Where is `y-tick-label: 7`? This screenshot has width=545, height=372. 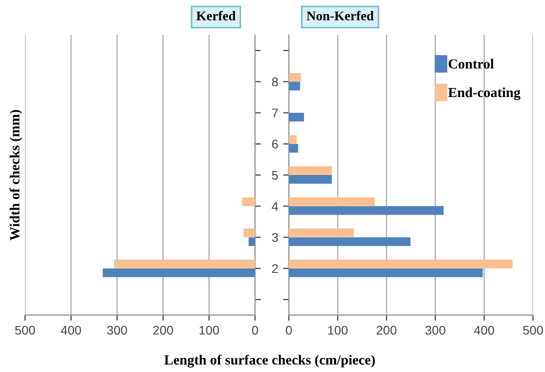
y-tick-label: 7 is located at coordinates (275, 113).